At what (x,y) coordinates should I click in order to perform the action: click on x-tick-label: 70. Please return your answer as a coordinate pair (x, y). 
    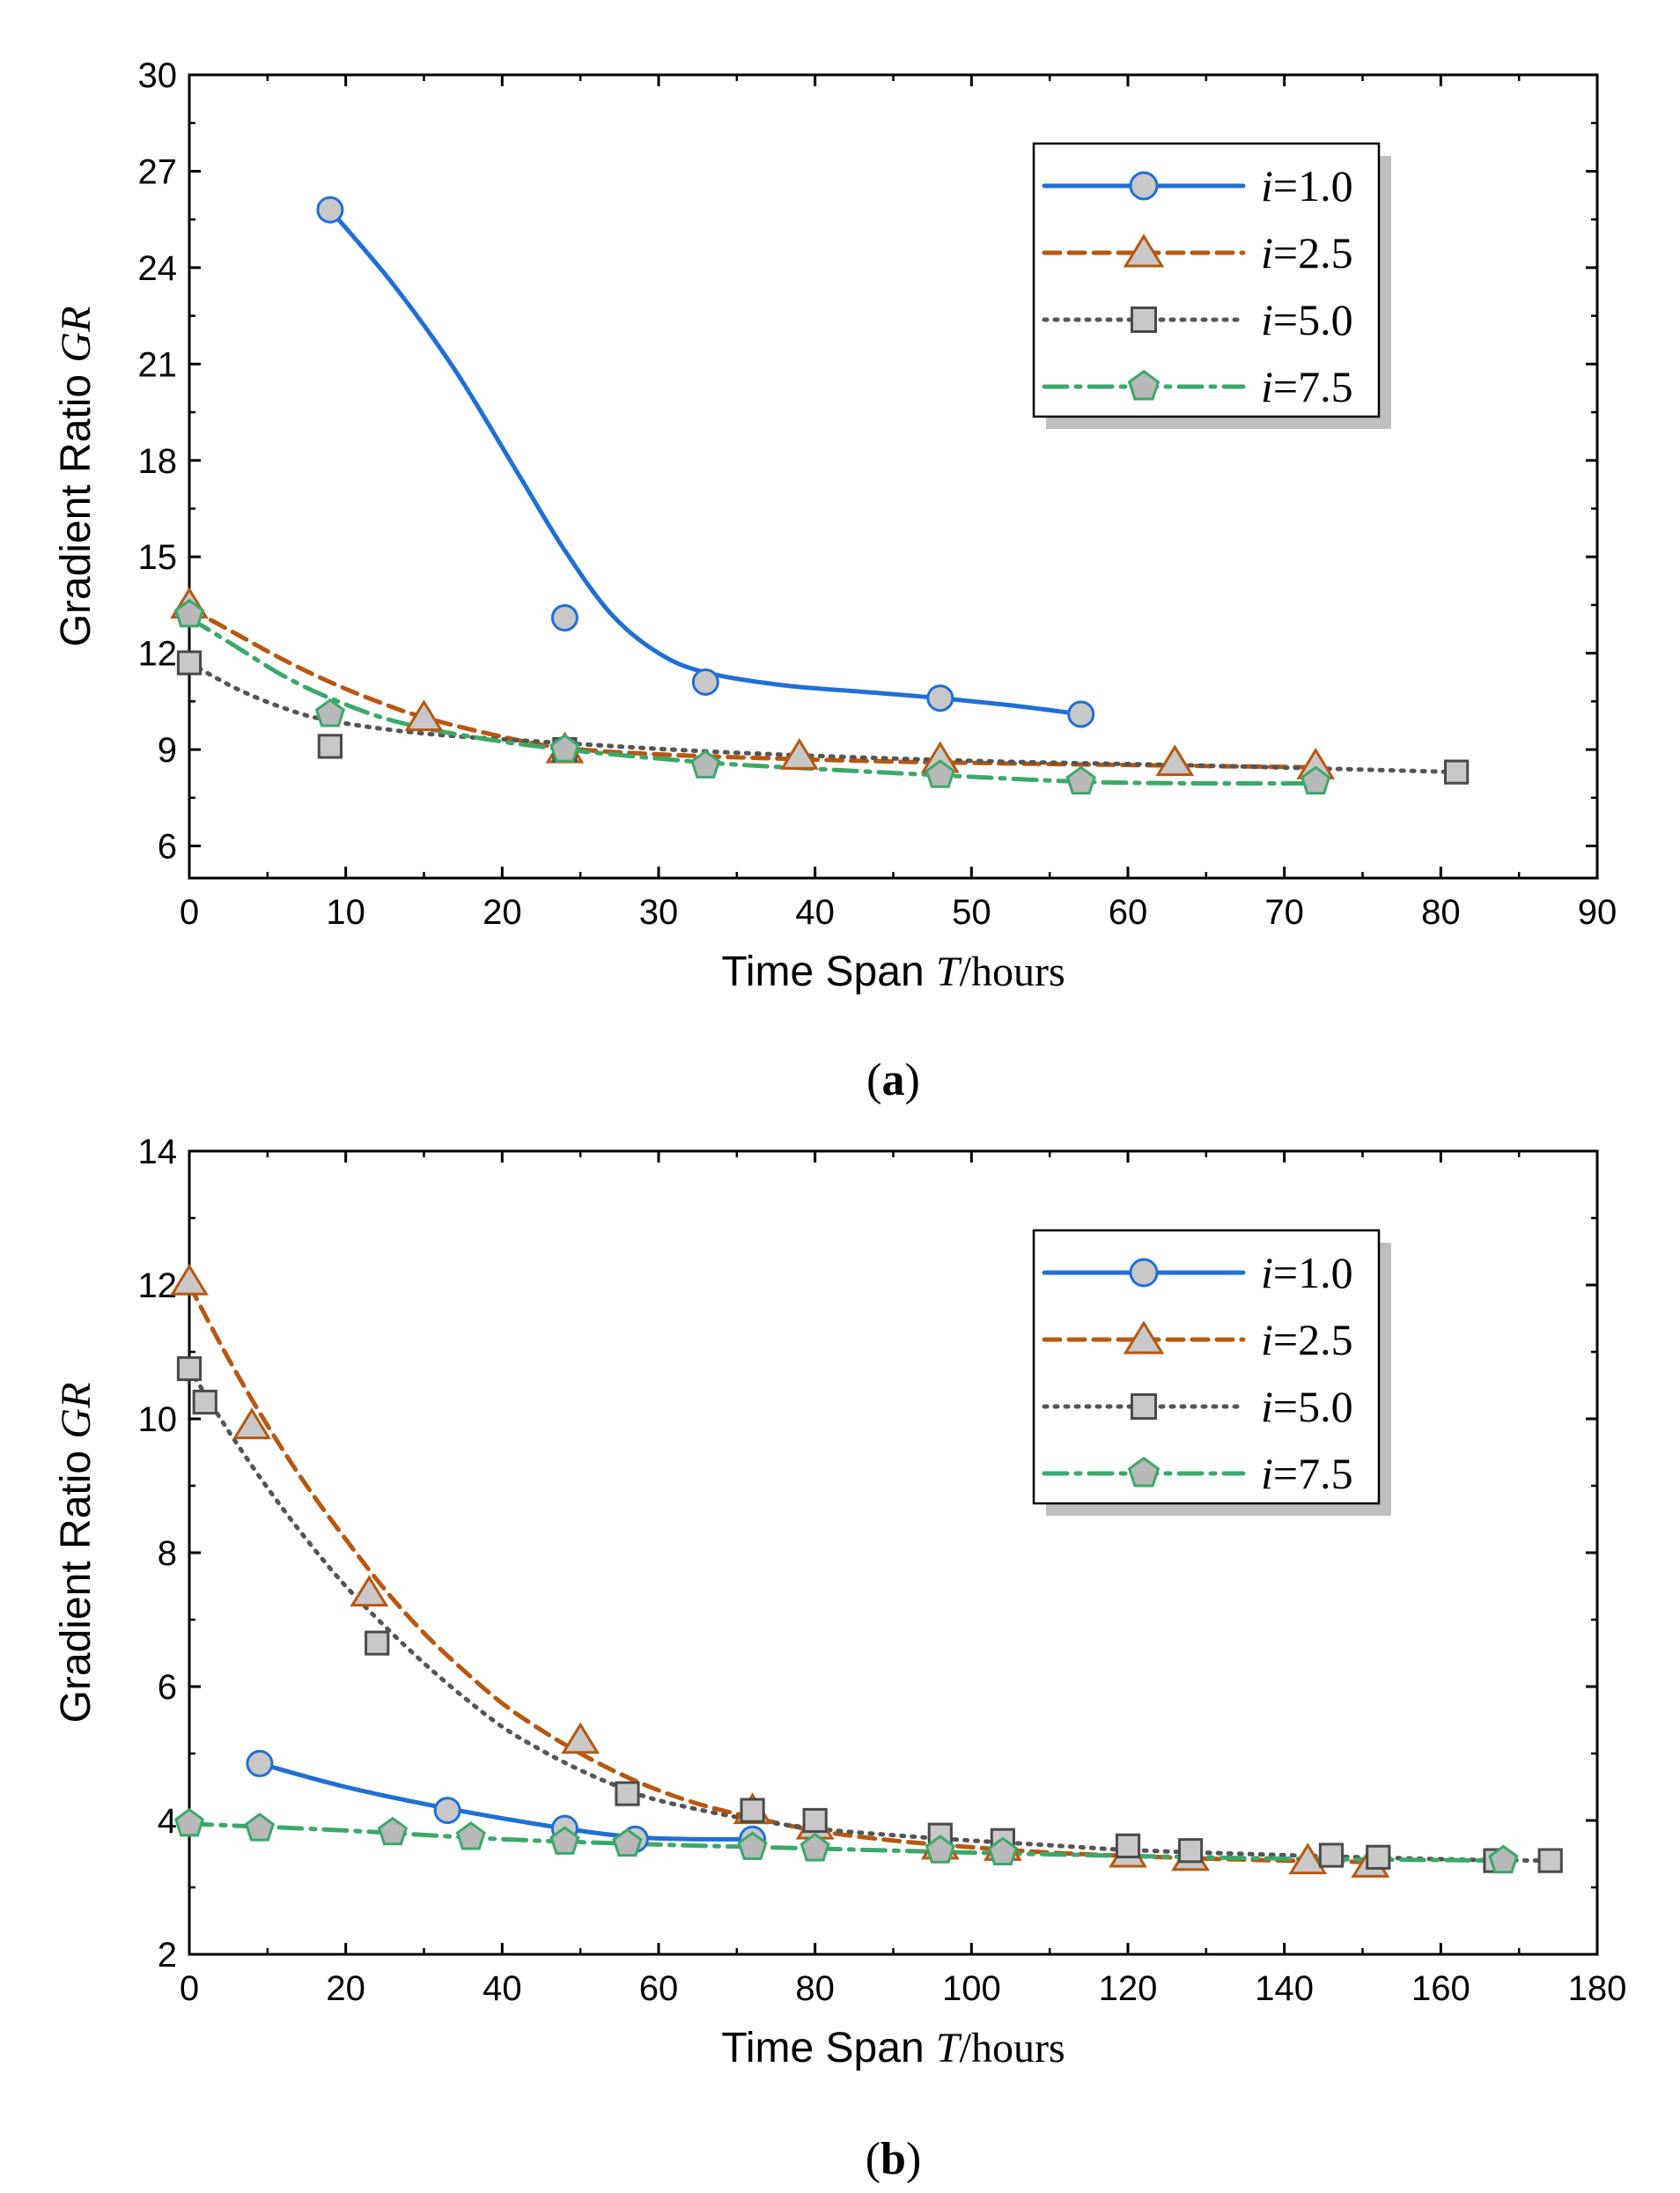
    Looking at the image, I should click on (1284, 912).